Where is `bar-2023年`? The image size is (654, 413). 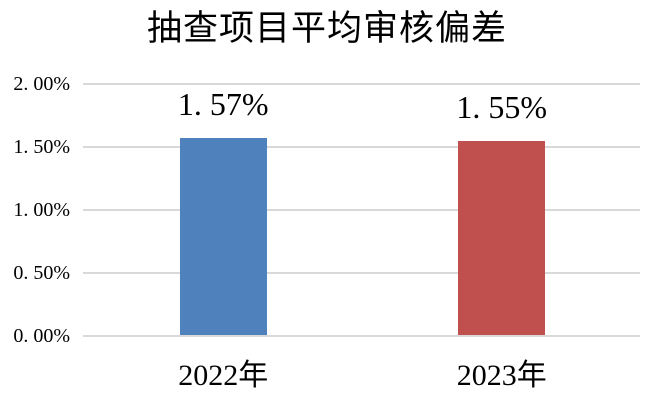 bar-2023年 is located at coordinates (502, 238).